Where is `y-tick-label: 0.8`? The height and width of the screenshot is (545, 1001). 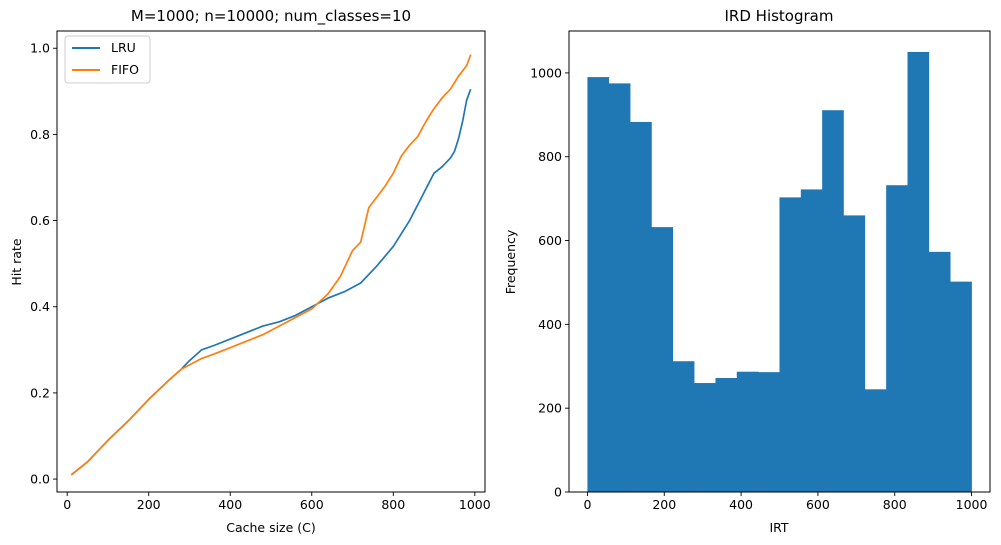
y-tick-label: 0.8 is located at coordinates (40, 134).